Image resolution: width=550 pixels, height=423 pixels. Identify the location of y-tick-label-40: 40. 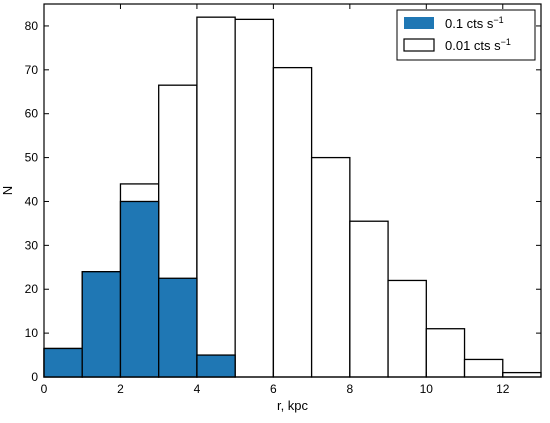
(32, 201).